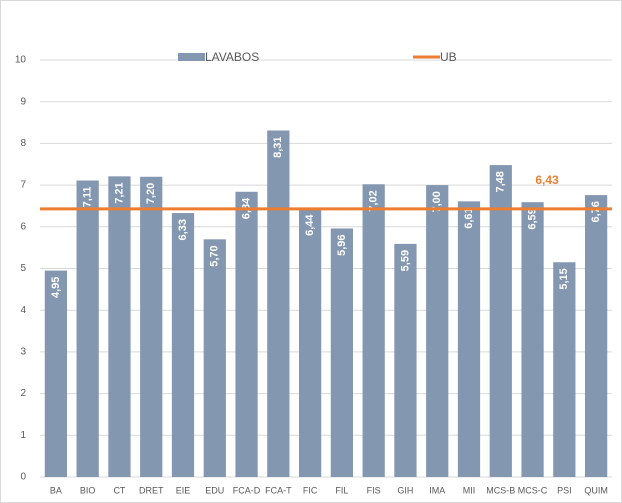 Image resolution: width=622 pixels, height=503 pixels. I want to click on y-tick-label: 3, so click(23, 352).